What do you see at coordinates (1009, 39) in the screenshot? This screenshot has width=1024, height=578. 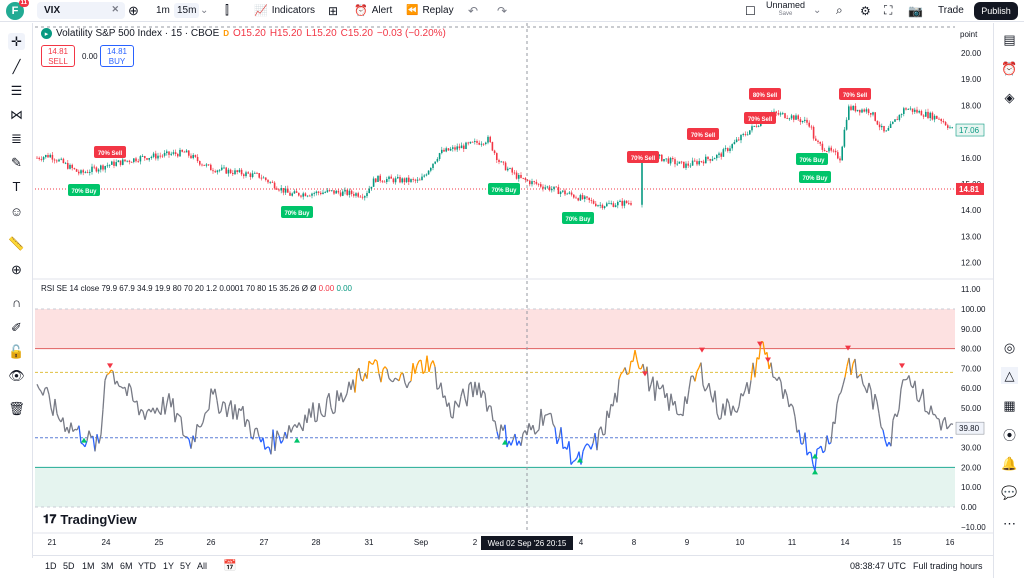 I see `watchlist-icon: ▤` at bounding box center [1009, 39].